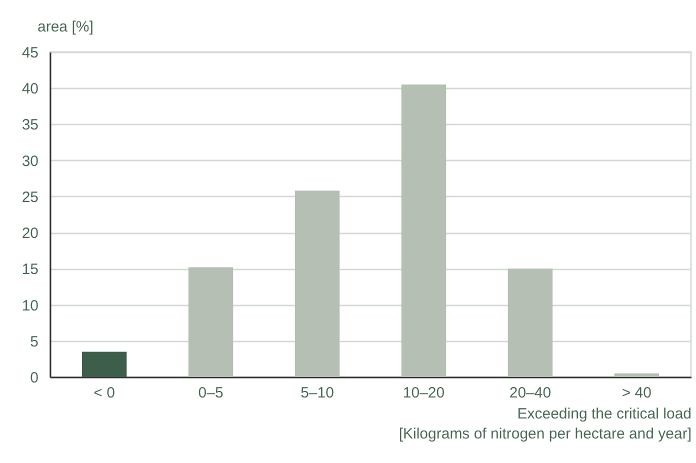 The height and width of the screenshot is (463, 696). Describe the element at coordinates (30, 53) in the screenshot. I see `y-tick-label: 45` at that location.